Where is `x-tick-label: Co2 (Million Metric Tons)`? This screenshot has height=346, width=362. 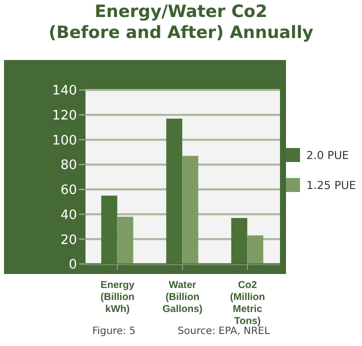 x-tick-label: Co2 (Million Metric Tons) is located at coordinates (247, 303).